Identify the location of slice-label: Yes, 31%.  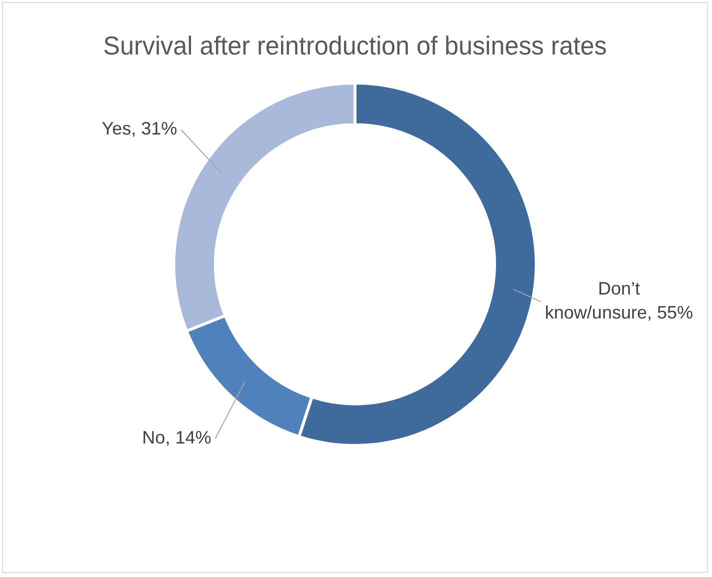
(140, 128).